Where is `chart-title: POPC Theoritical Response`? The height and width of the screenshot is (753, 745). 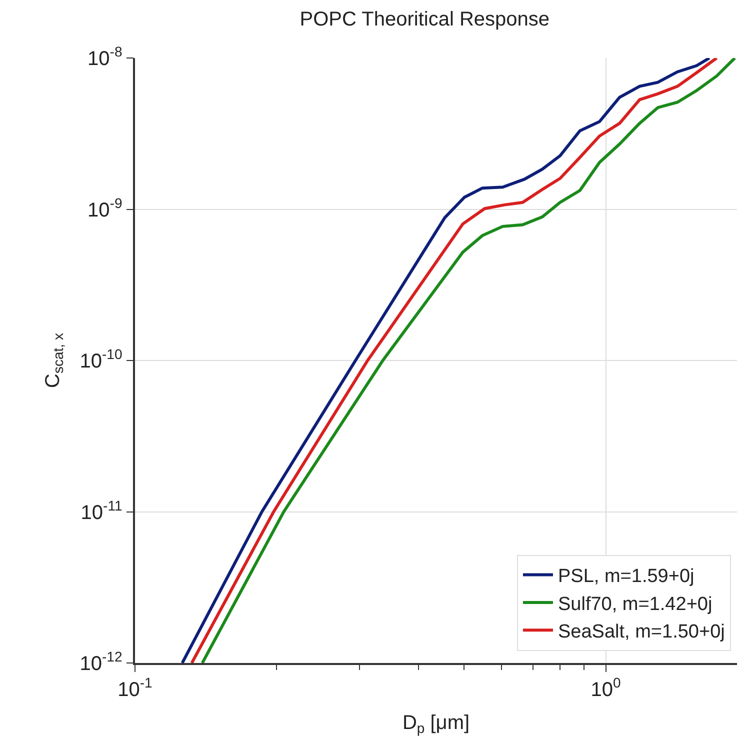
chart-title: POPC Theoritical Response is located at coordinates (425, 19).